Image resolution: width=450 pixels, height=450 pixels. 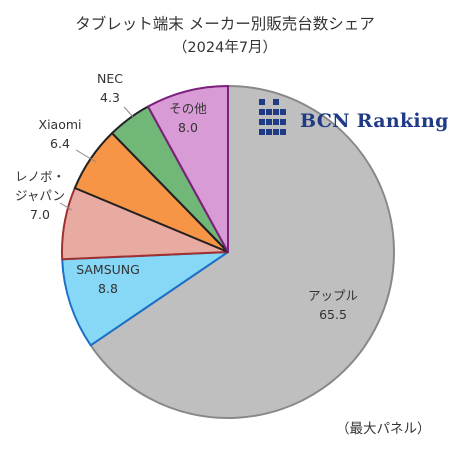 I want to click on chart-title: タブレット端末 メーカー別販売台数シェア, so click(x=225, y=24).